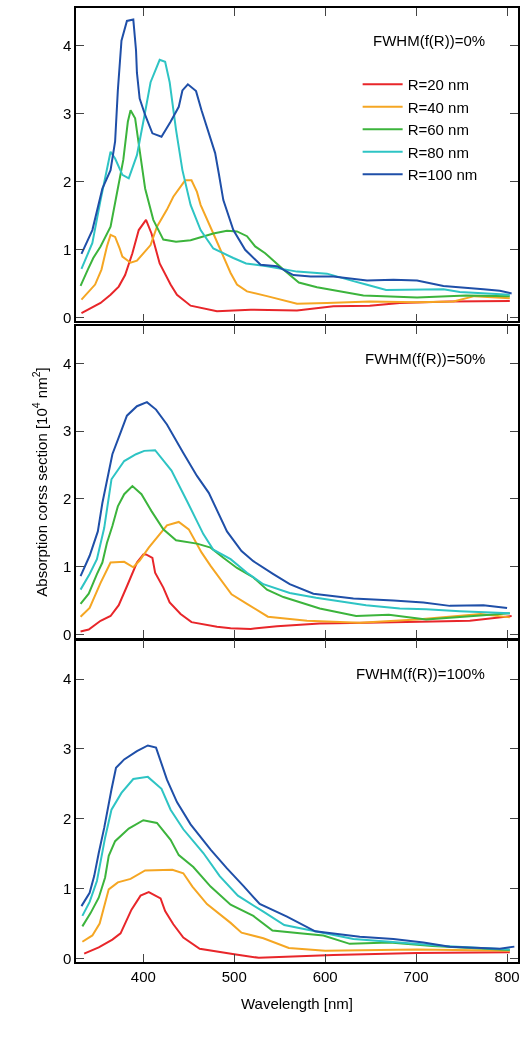 This screenshot has width=529, height=1037. Describe the element at coordinates (325, 976) in the screenshot. I see `x-tick-label: 600` at that location.